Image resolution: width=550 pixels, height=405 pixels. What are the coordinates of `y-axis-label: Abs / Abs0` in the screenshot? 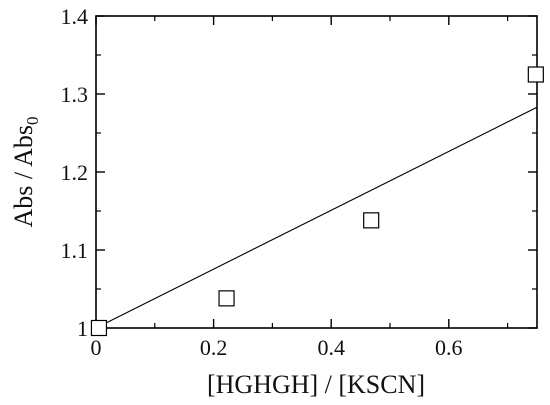 It's located at (25, 171).